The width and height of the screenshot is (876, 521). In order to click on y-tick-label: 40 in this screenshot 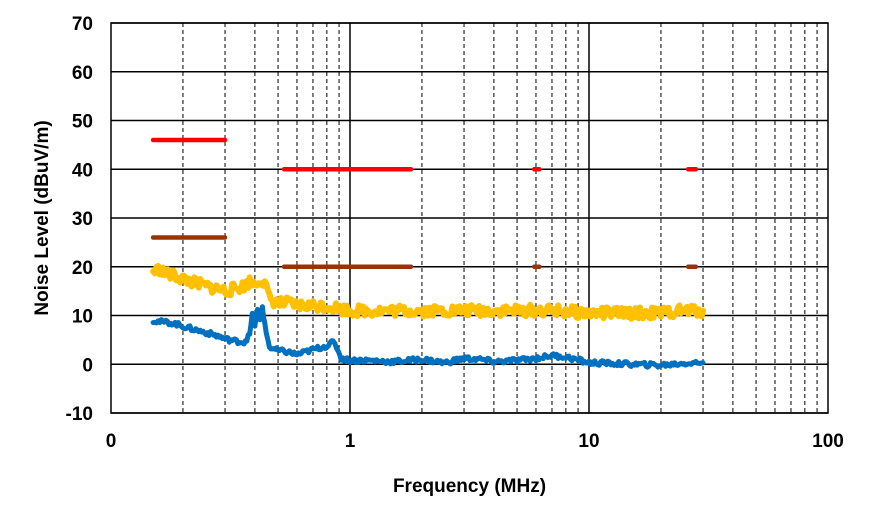, I will do `click(82, 170)`.